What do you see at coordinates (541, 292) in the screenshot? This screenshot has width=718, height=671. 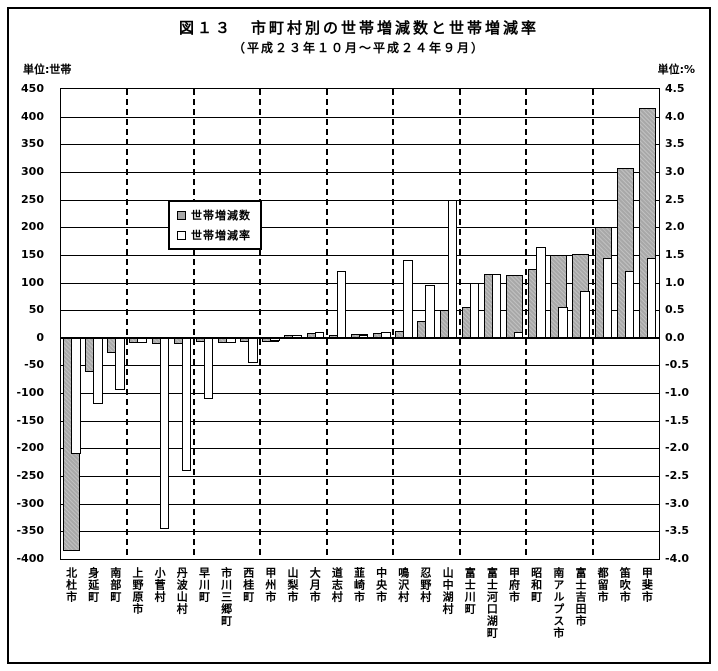 I see `bar-rate-昭和町` at bounding box center [541, 292].